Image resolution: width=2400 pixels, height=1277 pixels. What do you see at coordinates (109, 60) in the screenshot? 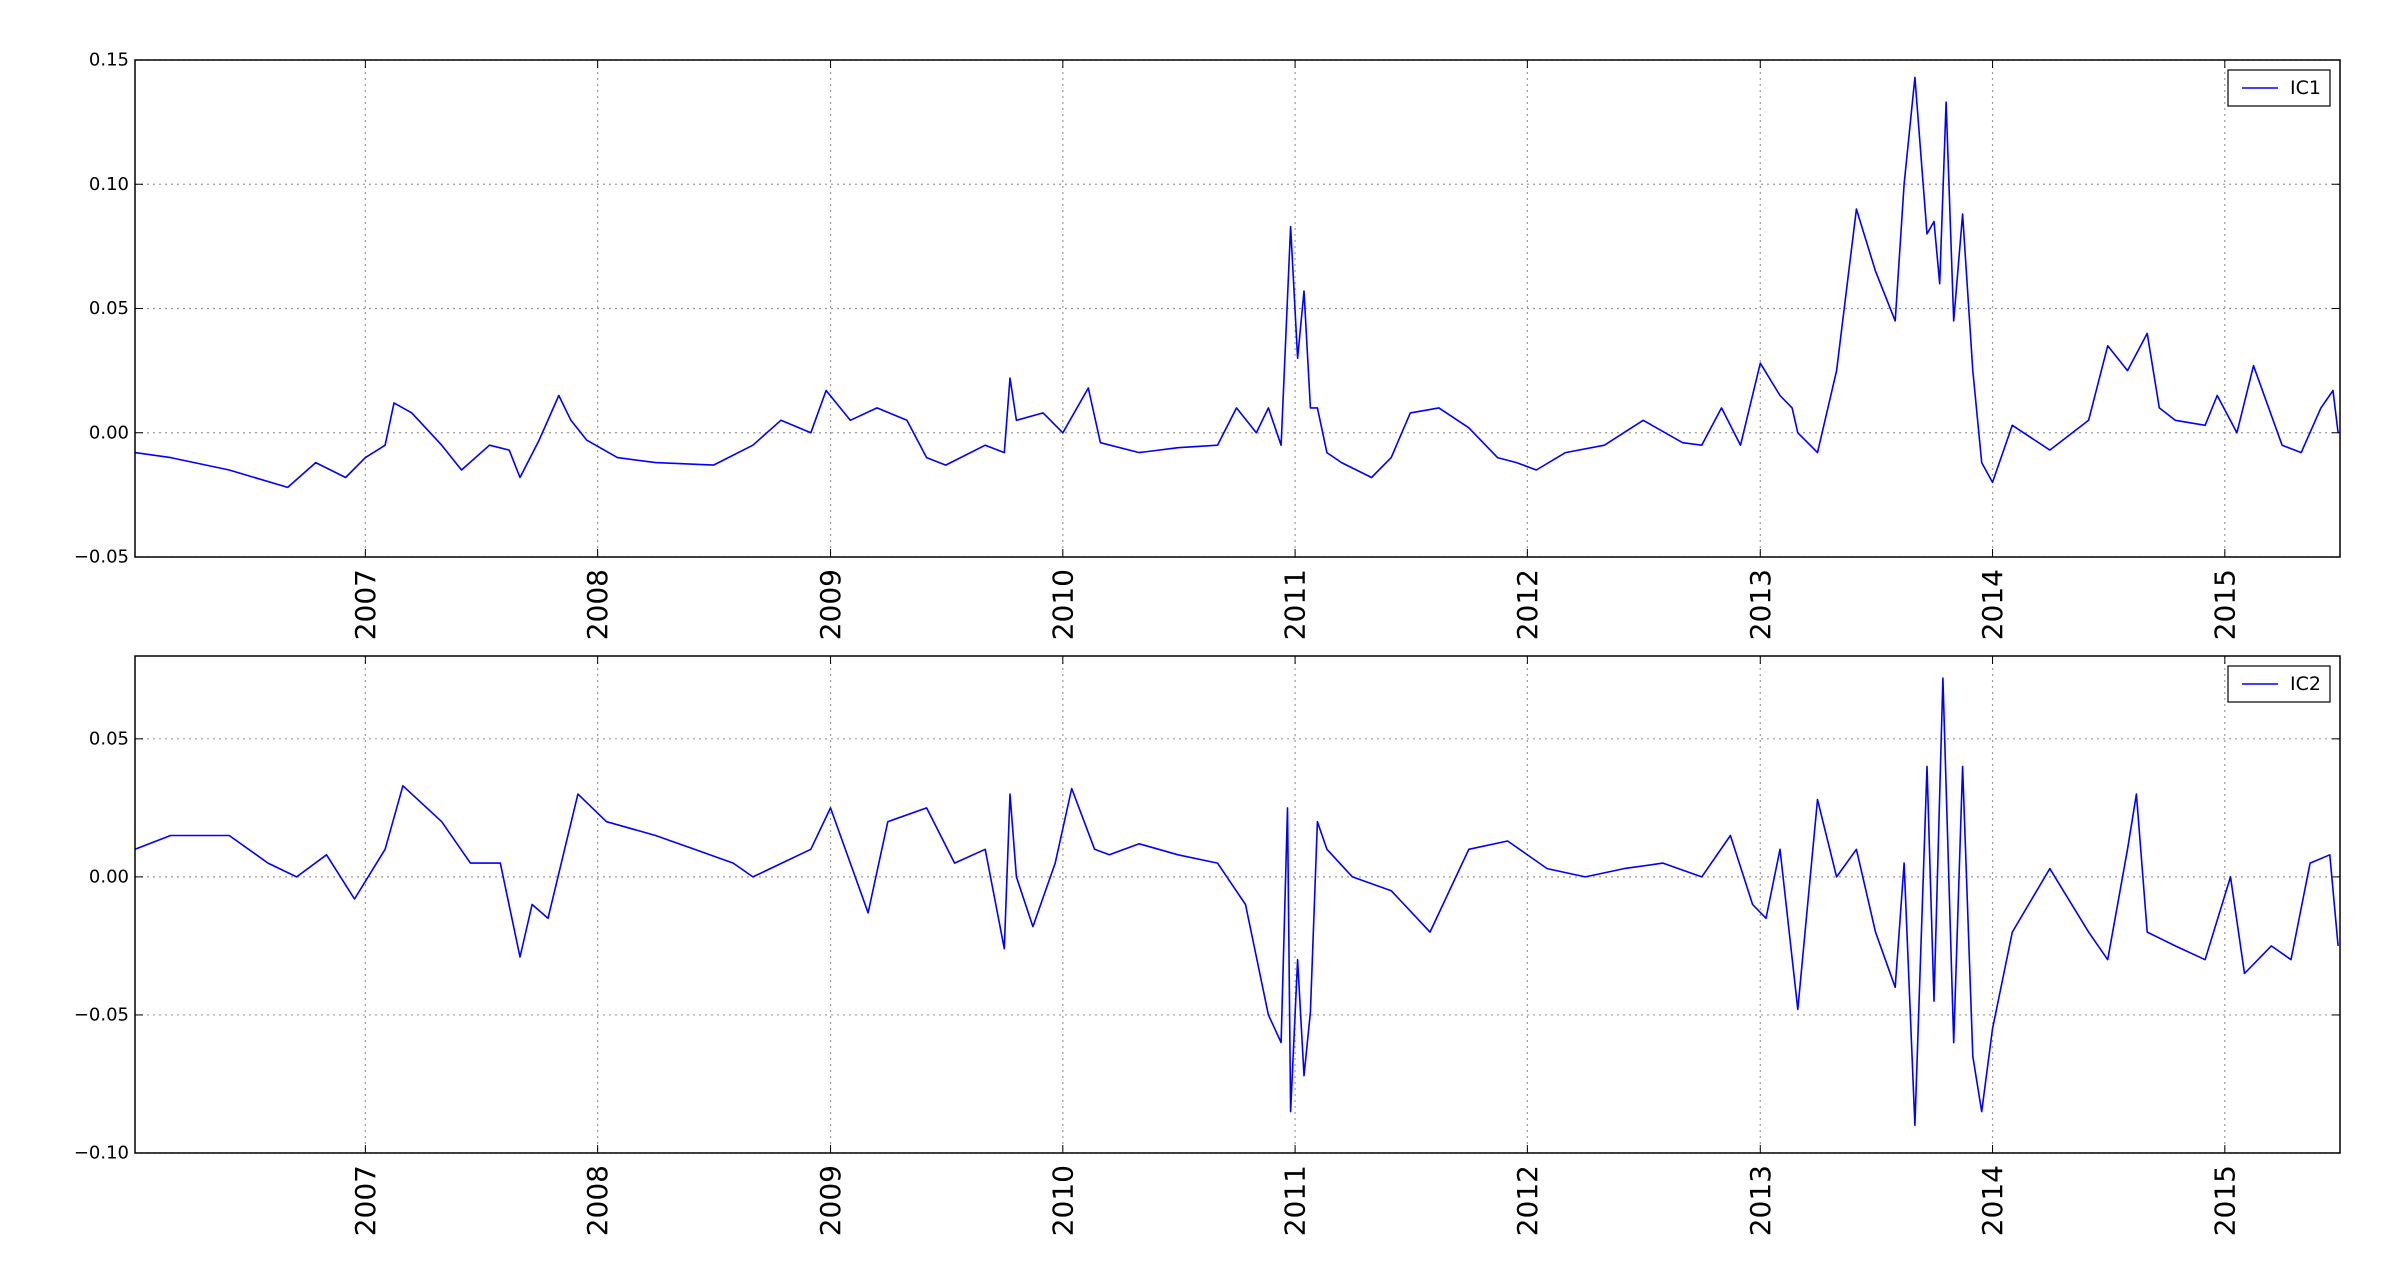
I see `y-tick-label: 0.15` at bounding box center [109, 60].